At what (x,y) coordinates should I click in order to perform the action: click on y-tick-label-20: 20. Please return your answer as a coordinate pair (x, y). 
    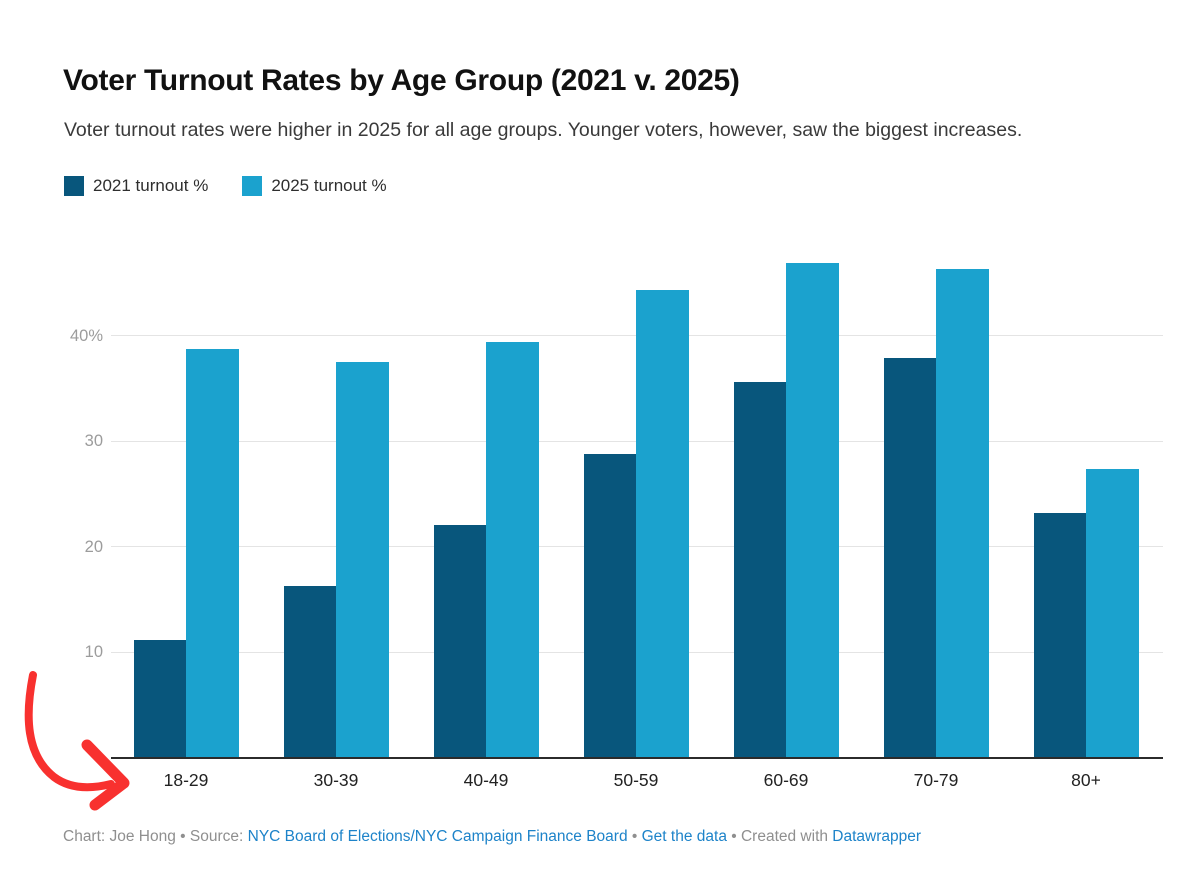
    Looking at the image, I should click on (93, 546).